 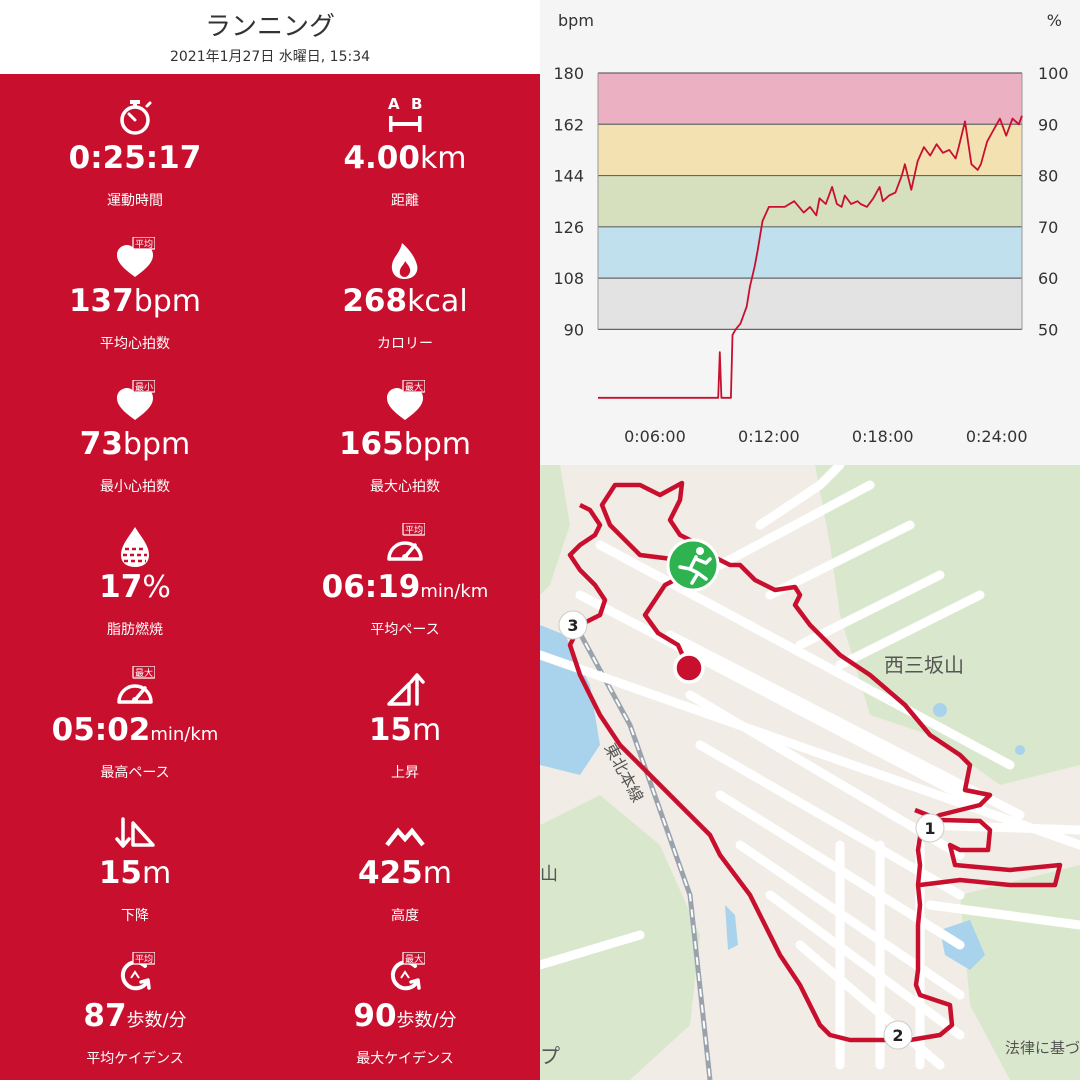 What do you see at coordinates (135, 1059) in the screenshot?
I see `stat-label: 平均ケイデンス` at bounding box center [135, 1059].